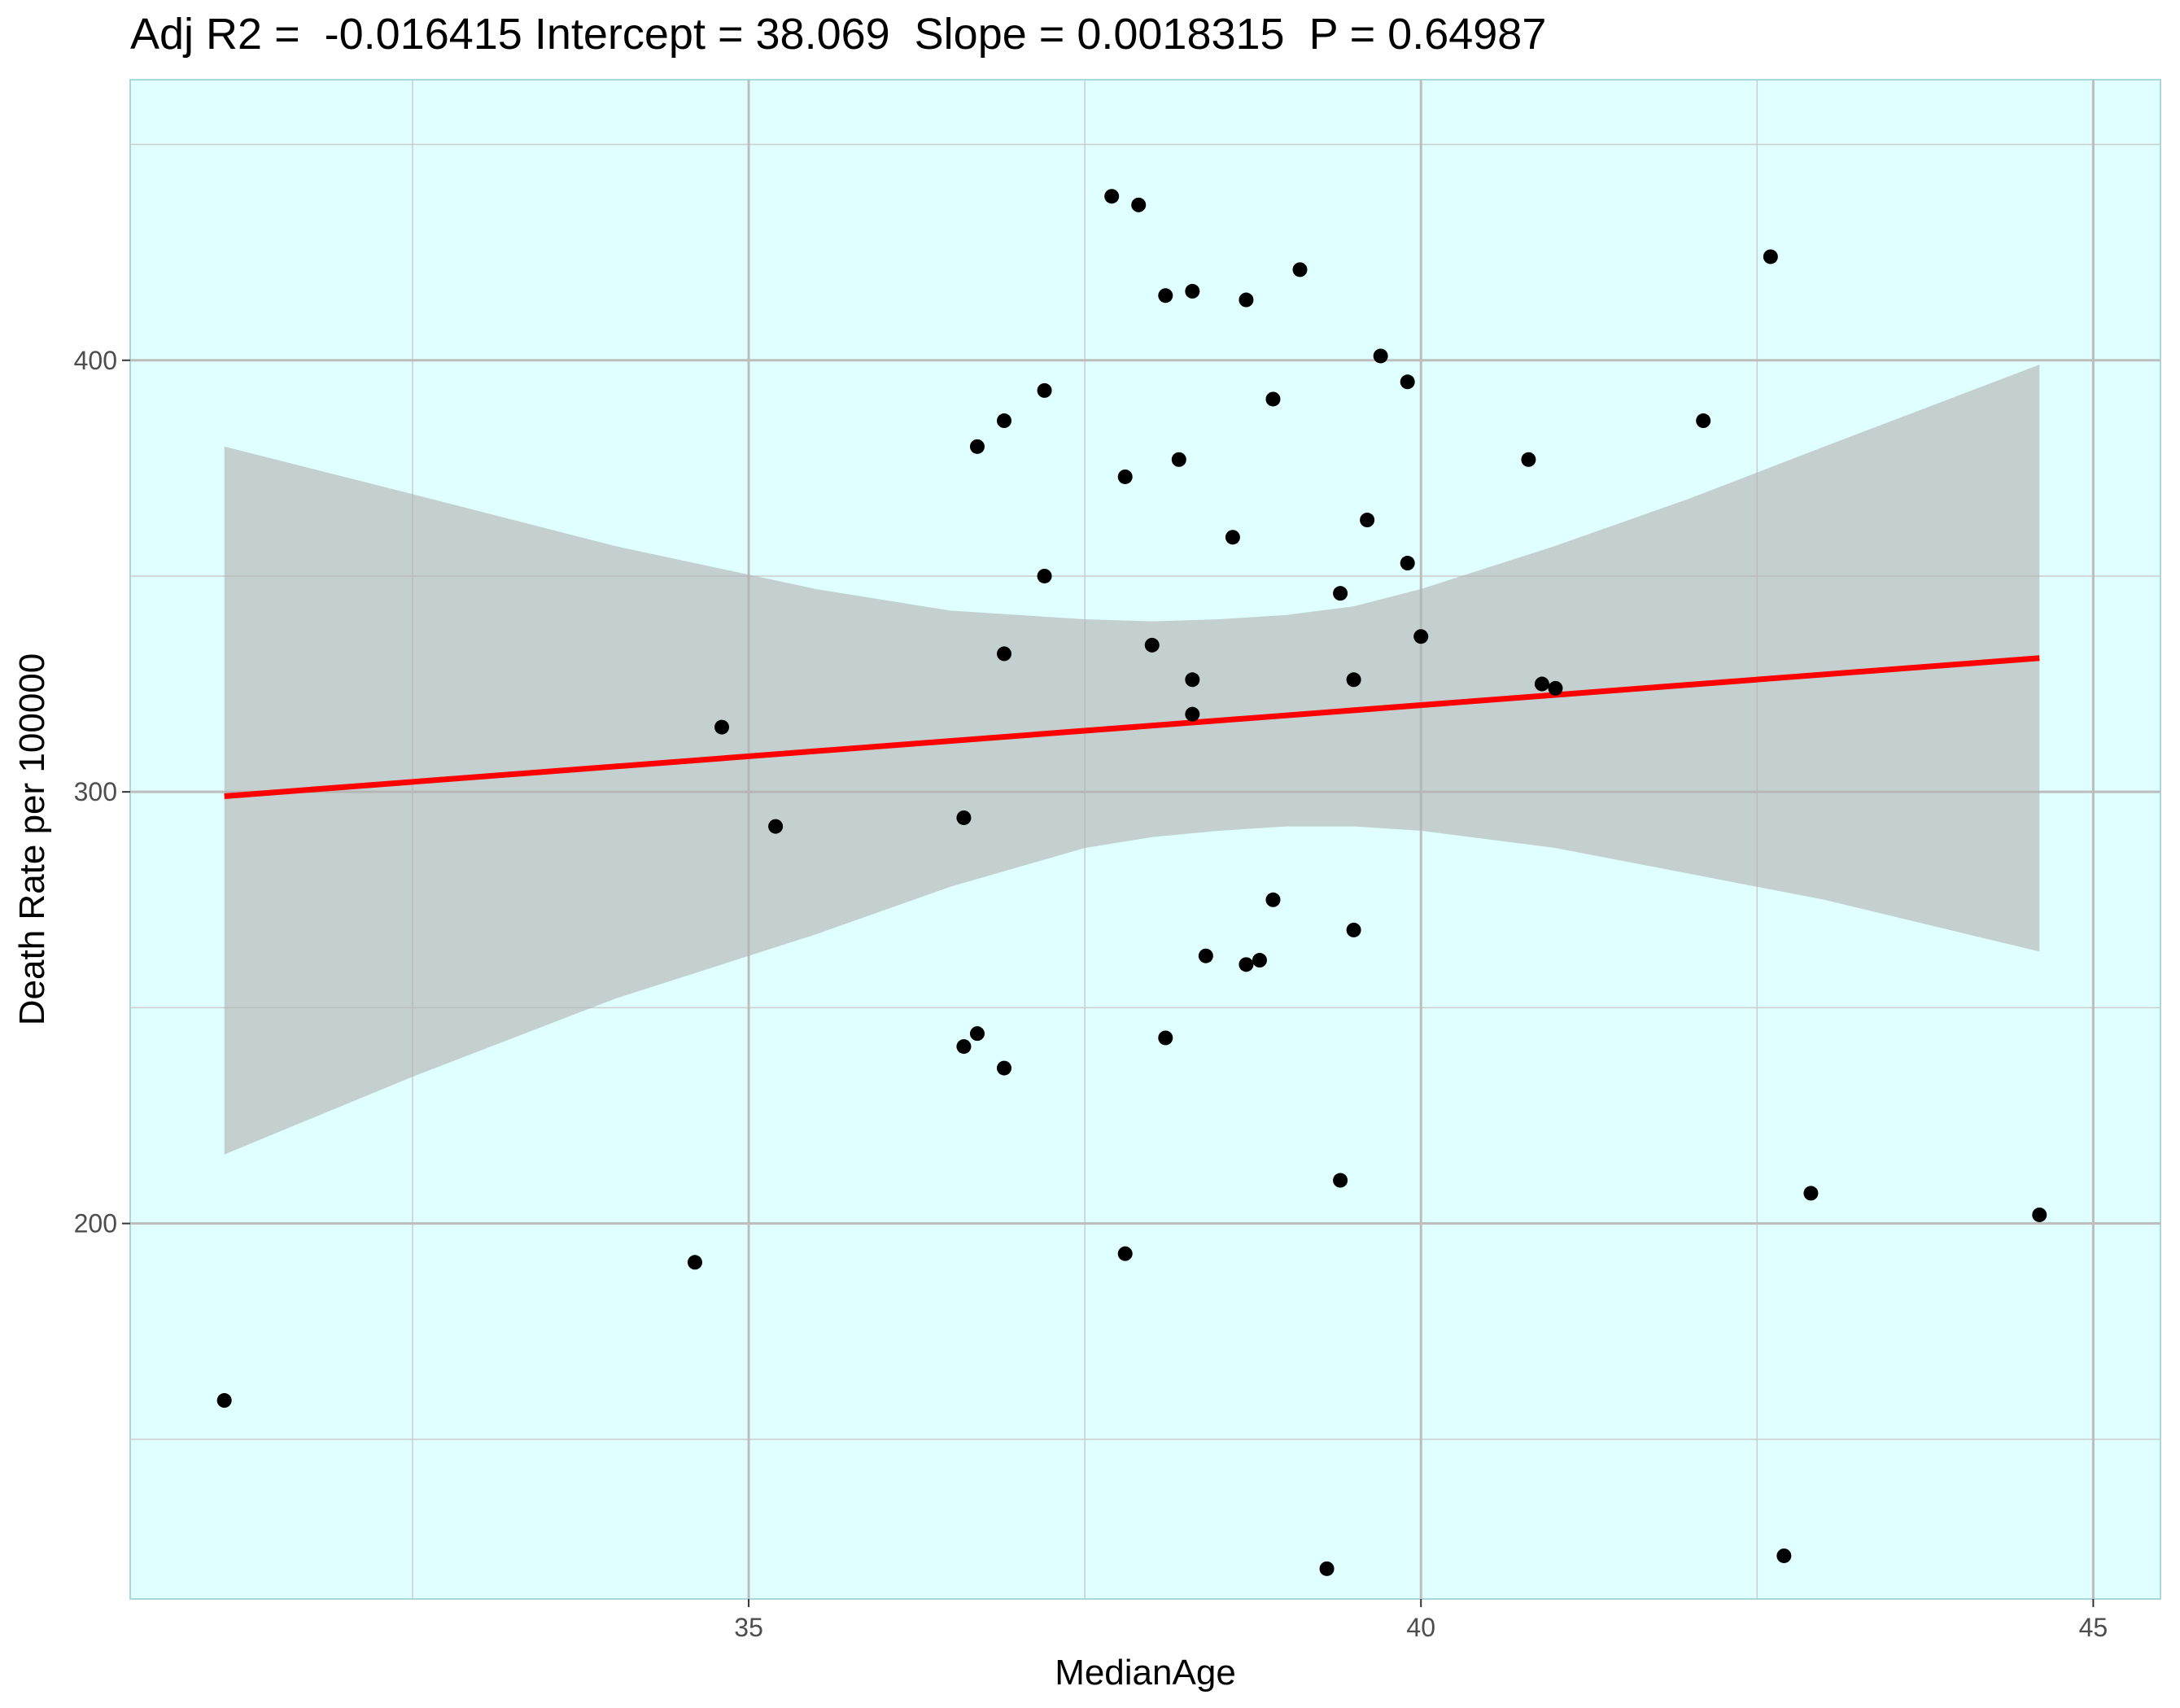 The width and height of the screenshot is (2180, 1708). Describe the element at coordinates (1132, 727) in the screenshot. I see `regression-line` at that location.